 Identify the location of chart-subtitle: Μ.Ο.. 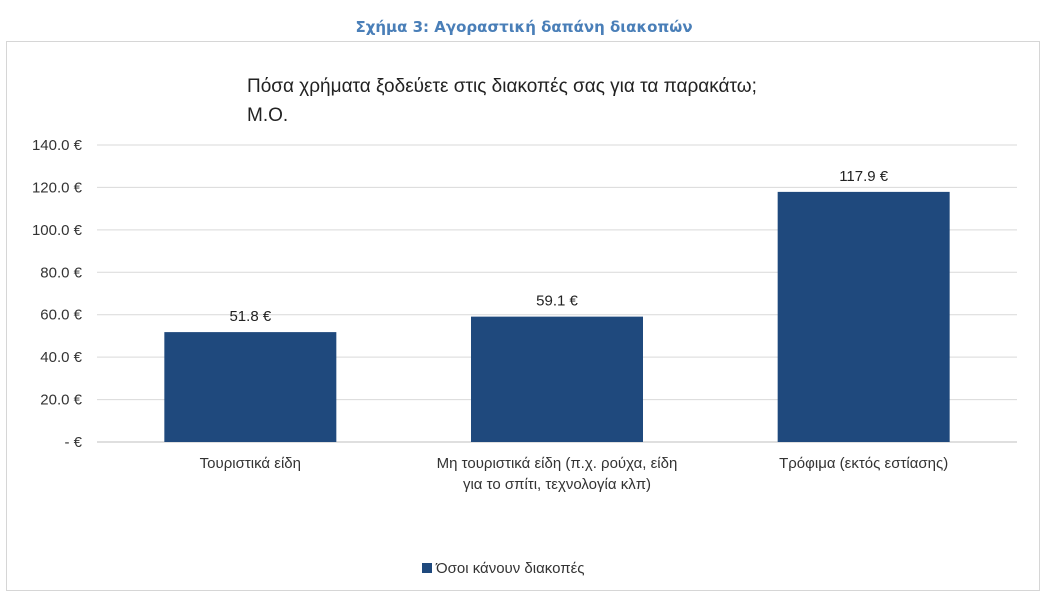
(267, 115).